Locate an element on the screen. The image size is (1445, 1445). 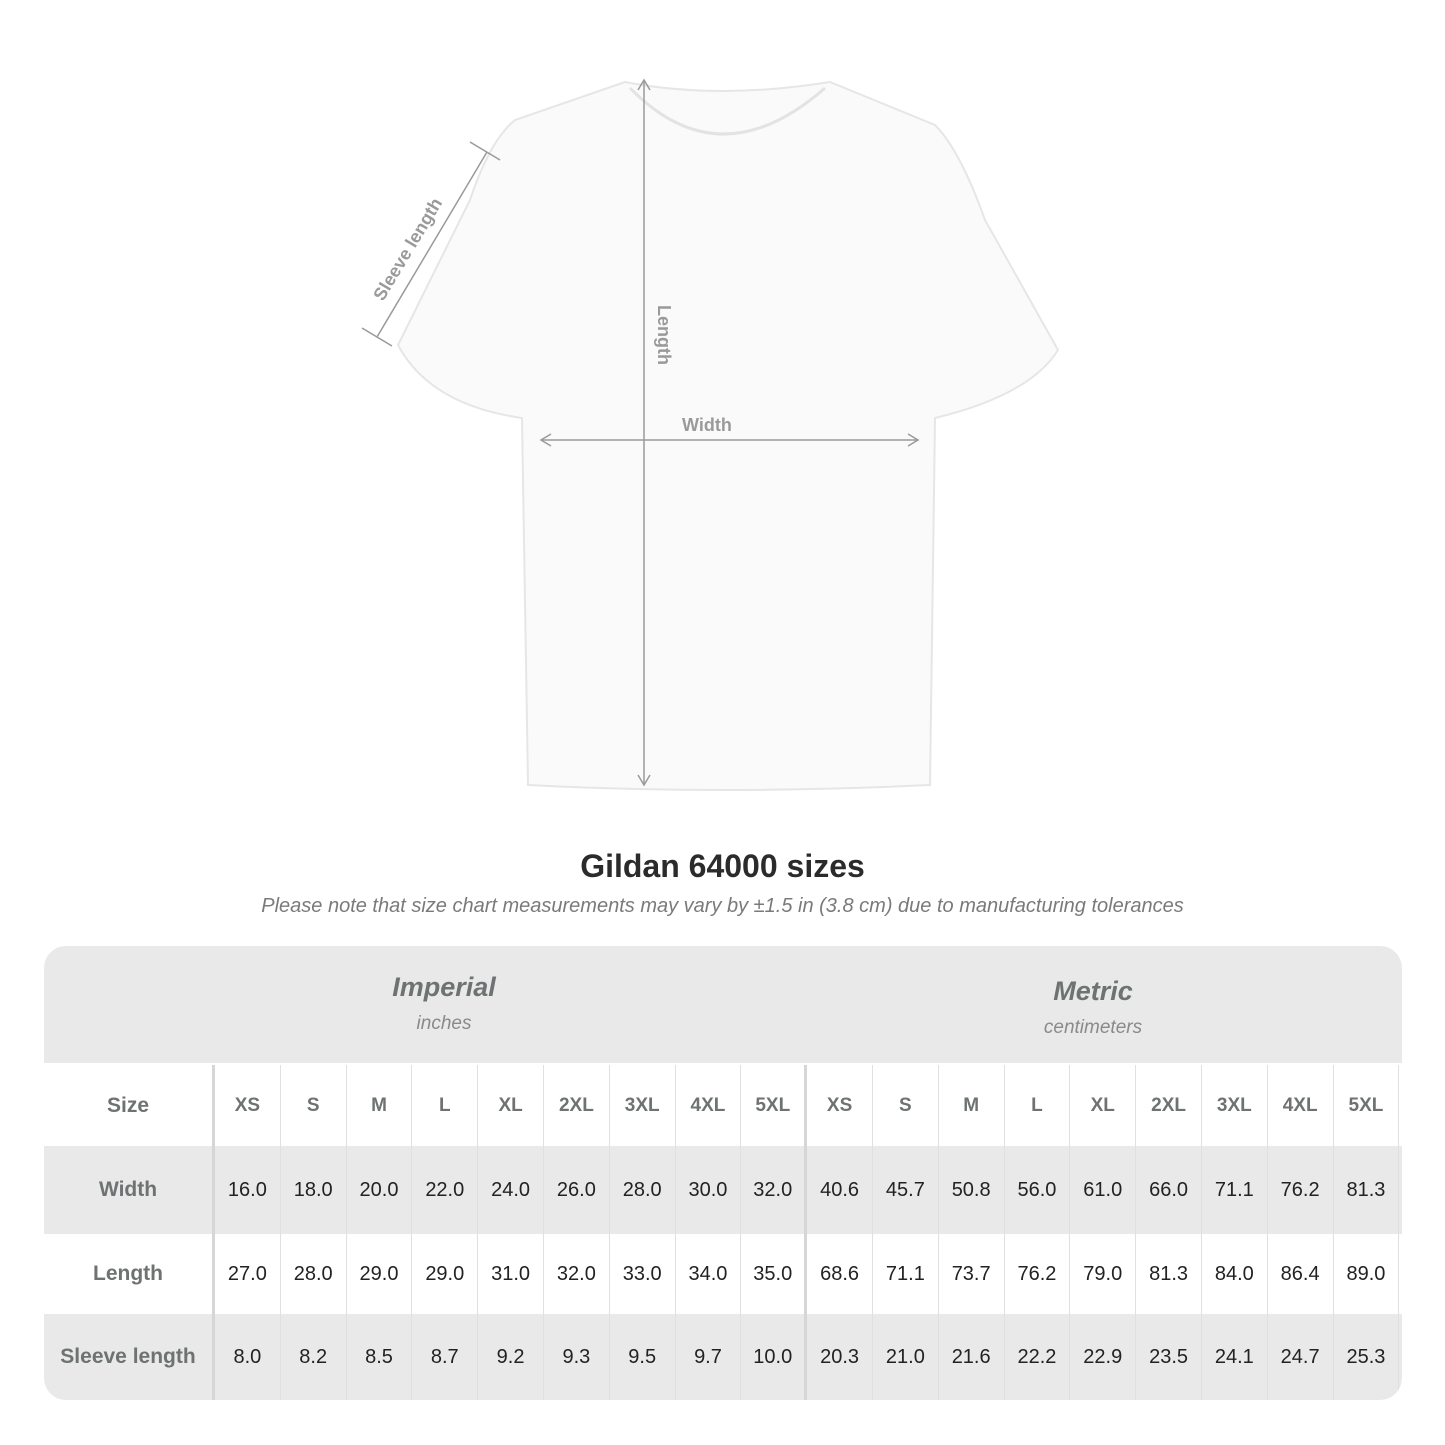
value-cell: 22.2 is located at coordinates (1038, 1357).